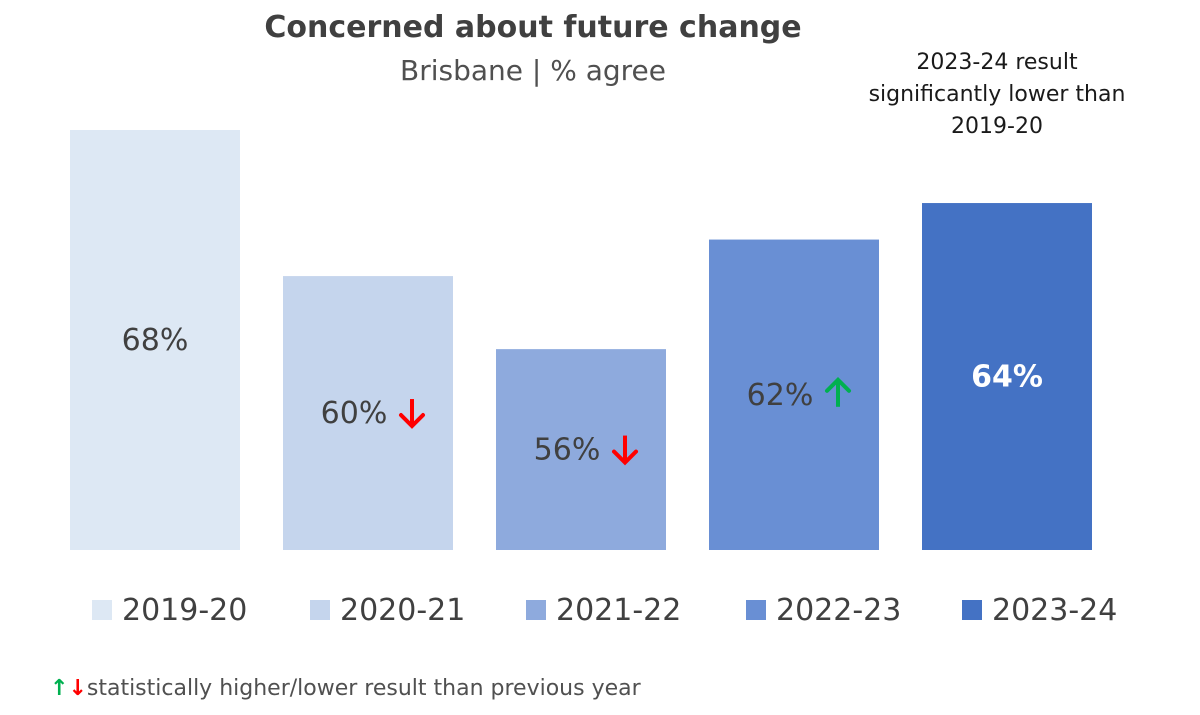 Image resolution: width=1200 pixels, height=715 pixels. Describe the element at coordinates (567, 450) in the screenshot. I see `value-label-2021-22: 56%` at that location.